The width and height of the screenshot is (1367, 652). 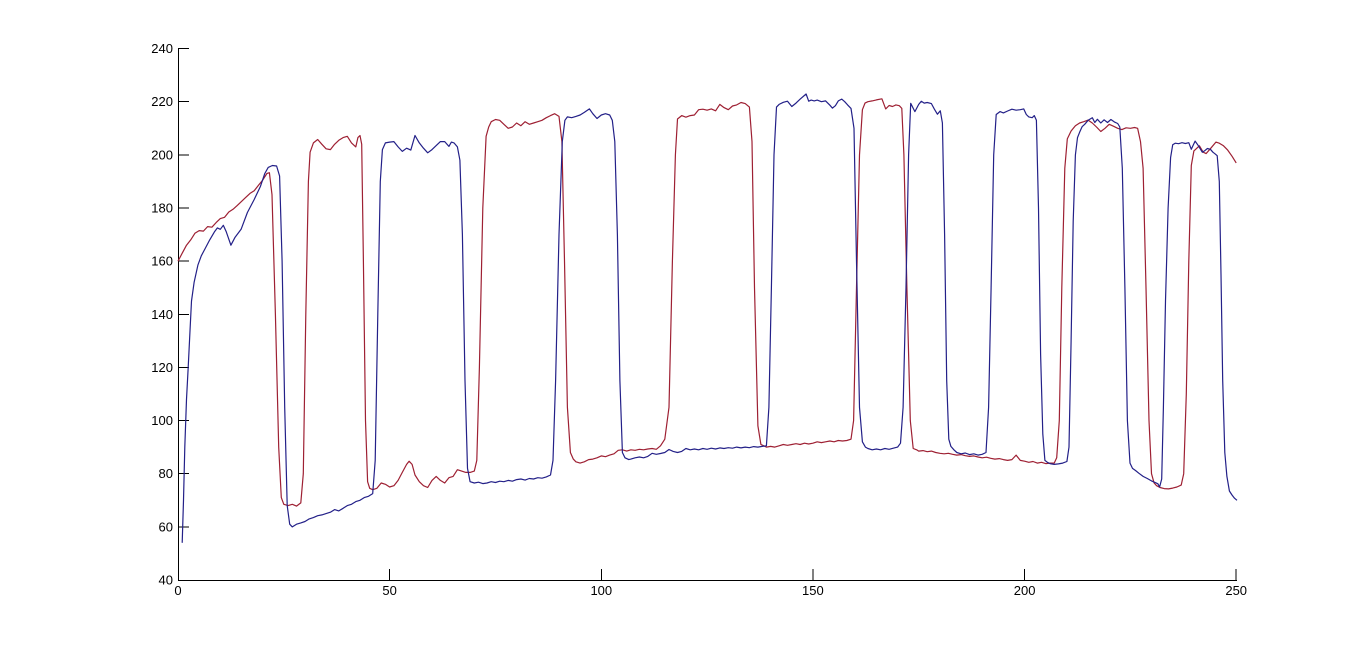 I want to click on svg-text: 60, so click(x=166, y=526).